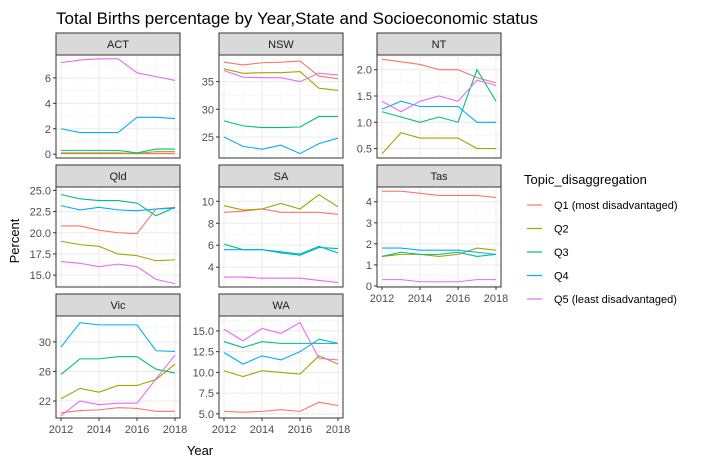 Image resolution: width=709 pixels, height=465 pixels. What do you see at coordinates (281, 250) in the screenshot?
I see `panel-sa-line-q4` at bounding box center [281, 250].